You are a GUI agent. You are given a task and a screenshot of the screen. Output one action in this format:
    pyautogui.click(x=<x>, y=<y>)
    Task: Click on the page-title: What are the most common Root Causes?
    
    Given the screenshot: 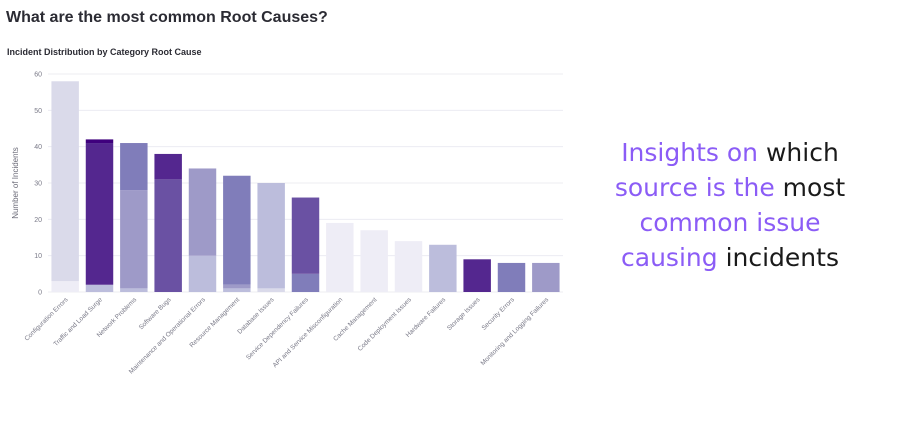 What is the action you would take?
    pyautogui.click(x=167, y=17)
    